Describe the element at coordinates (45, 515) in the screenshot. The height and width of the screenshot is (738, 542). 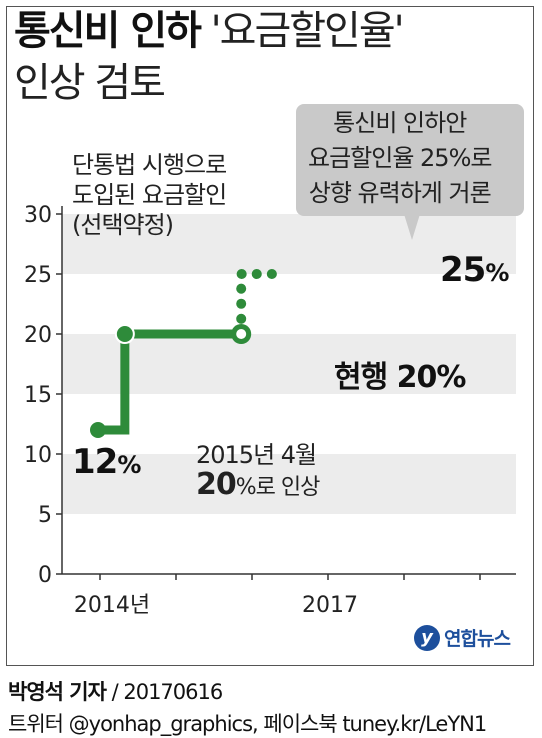
I see `y-tick-label-5: 5` at that location.